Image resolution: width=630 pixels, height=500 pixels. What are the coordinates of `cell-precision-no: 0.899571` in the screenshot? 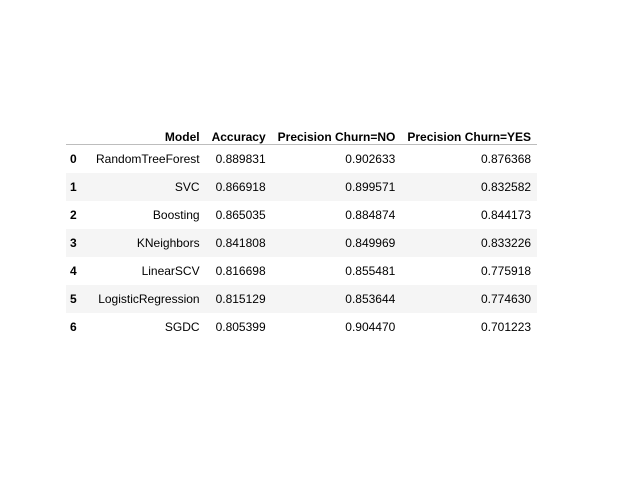 It's located at (370, 186).